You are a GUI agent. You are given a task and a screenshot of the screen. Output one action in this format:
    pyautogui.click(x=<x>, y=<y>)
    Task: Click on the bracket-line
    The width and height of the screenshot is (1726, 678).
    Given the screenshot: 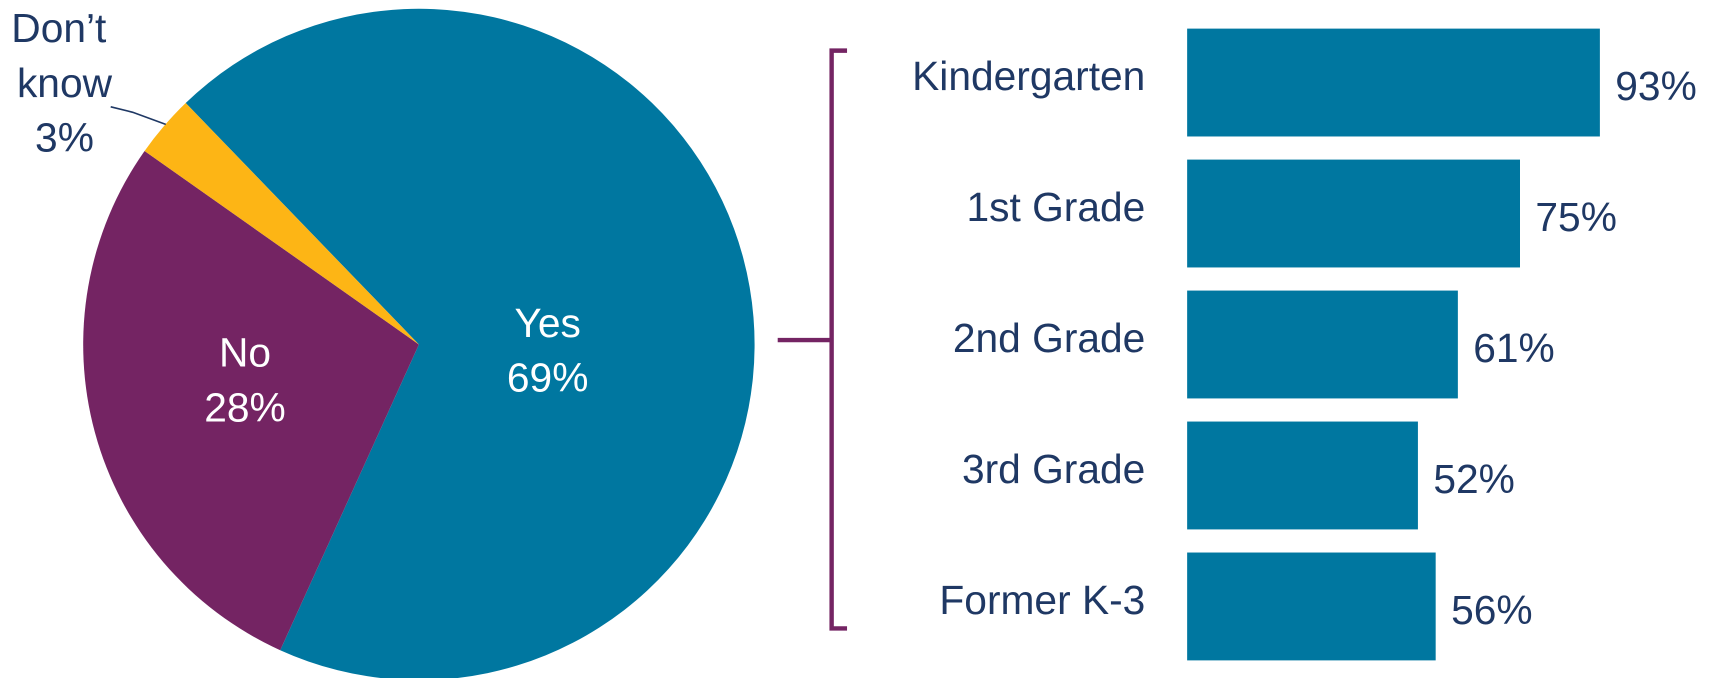 What is the action you would take?
    pyautogui.click(x=838, y=339)
    